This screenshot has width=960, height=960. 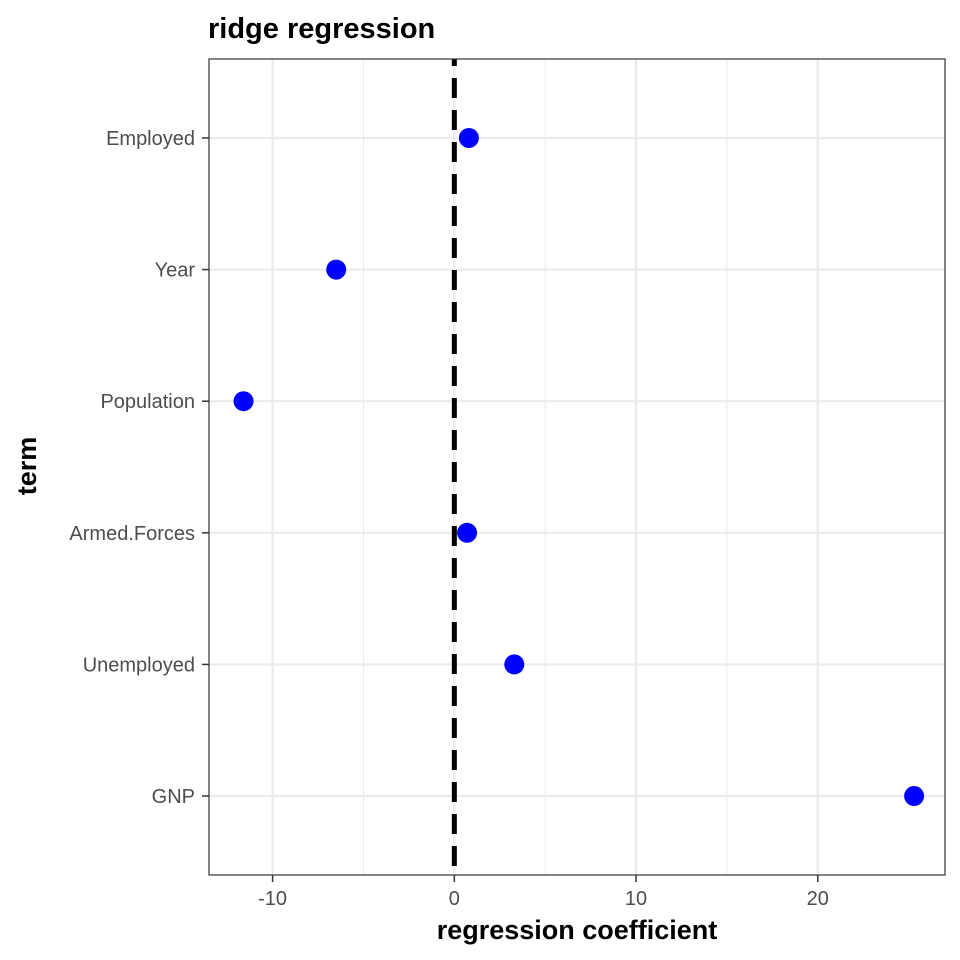 What do you see at coordinates (818, 899) in the screenshot?
I see `x-tick-label: 20` at bounding box center [818, 899].